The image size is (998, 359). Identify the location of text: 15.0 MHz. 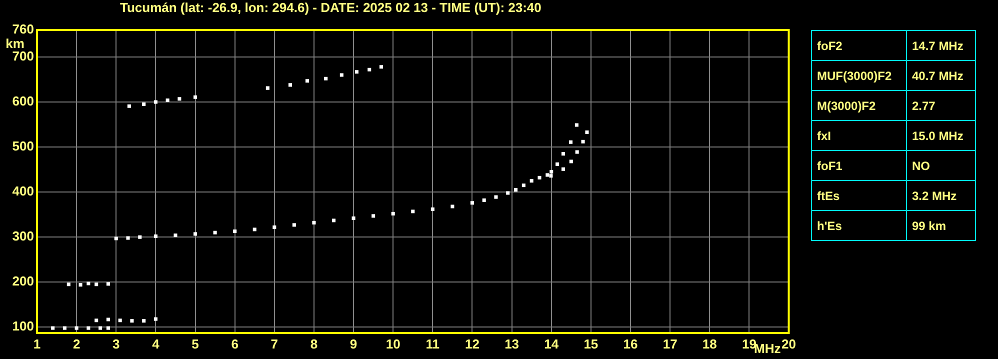
(941, 135).